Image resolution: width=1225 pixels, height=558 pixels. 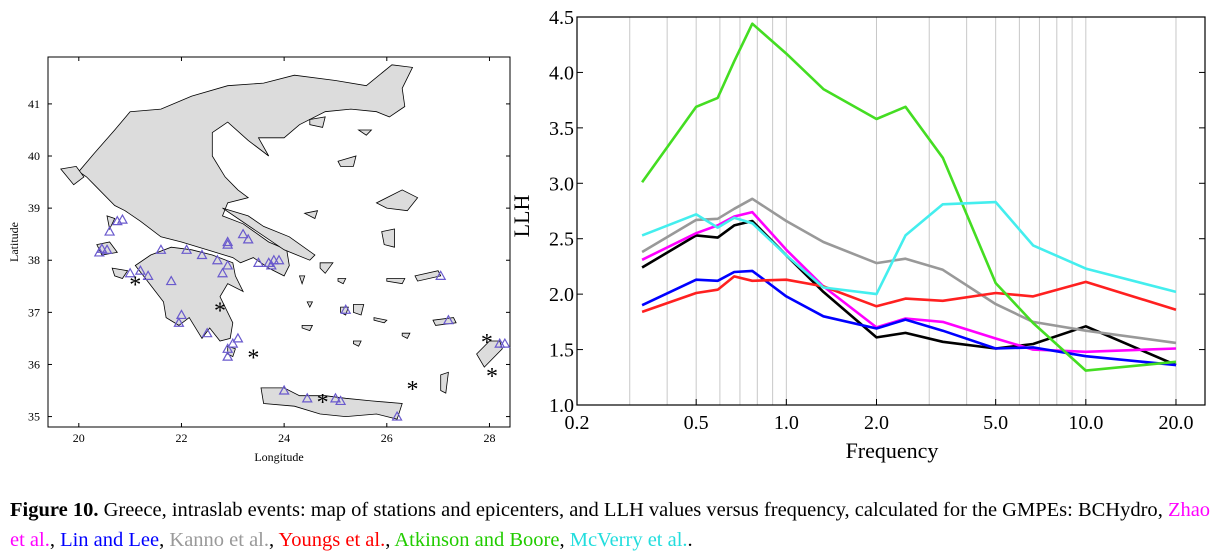 I want to click on series-line-kanno-et-al, so click(x=909, y=271).